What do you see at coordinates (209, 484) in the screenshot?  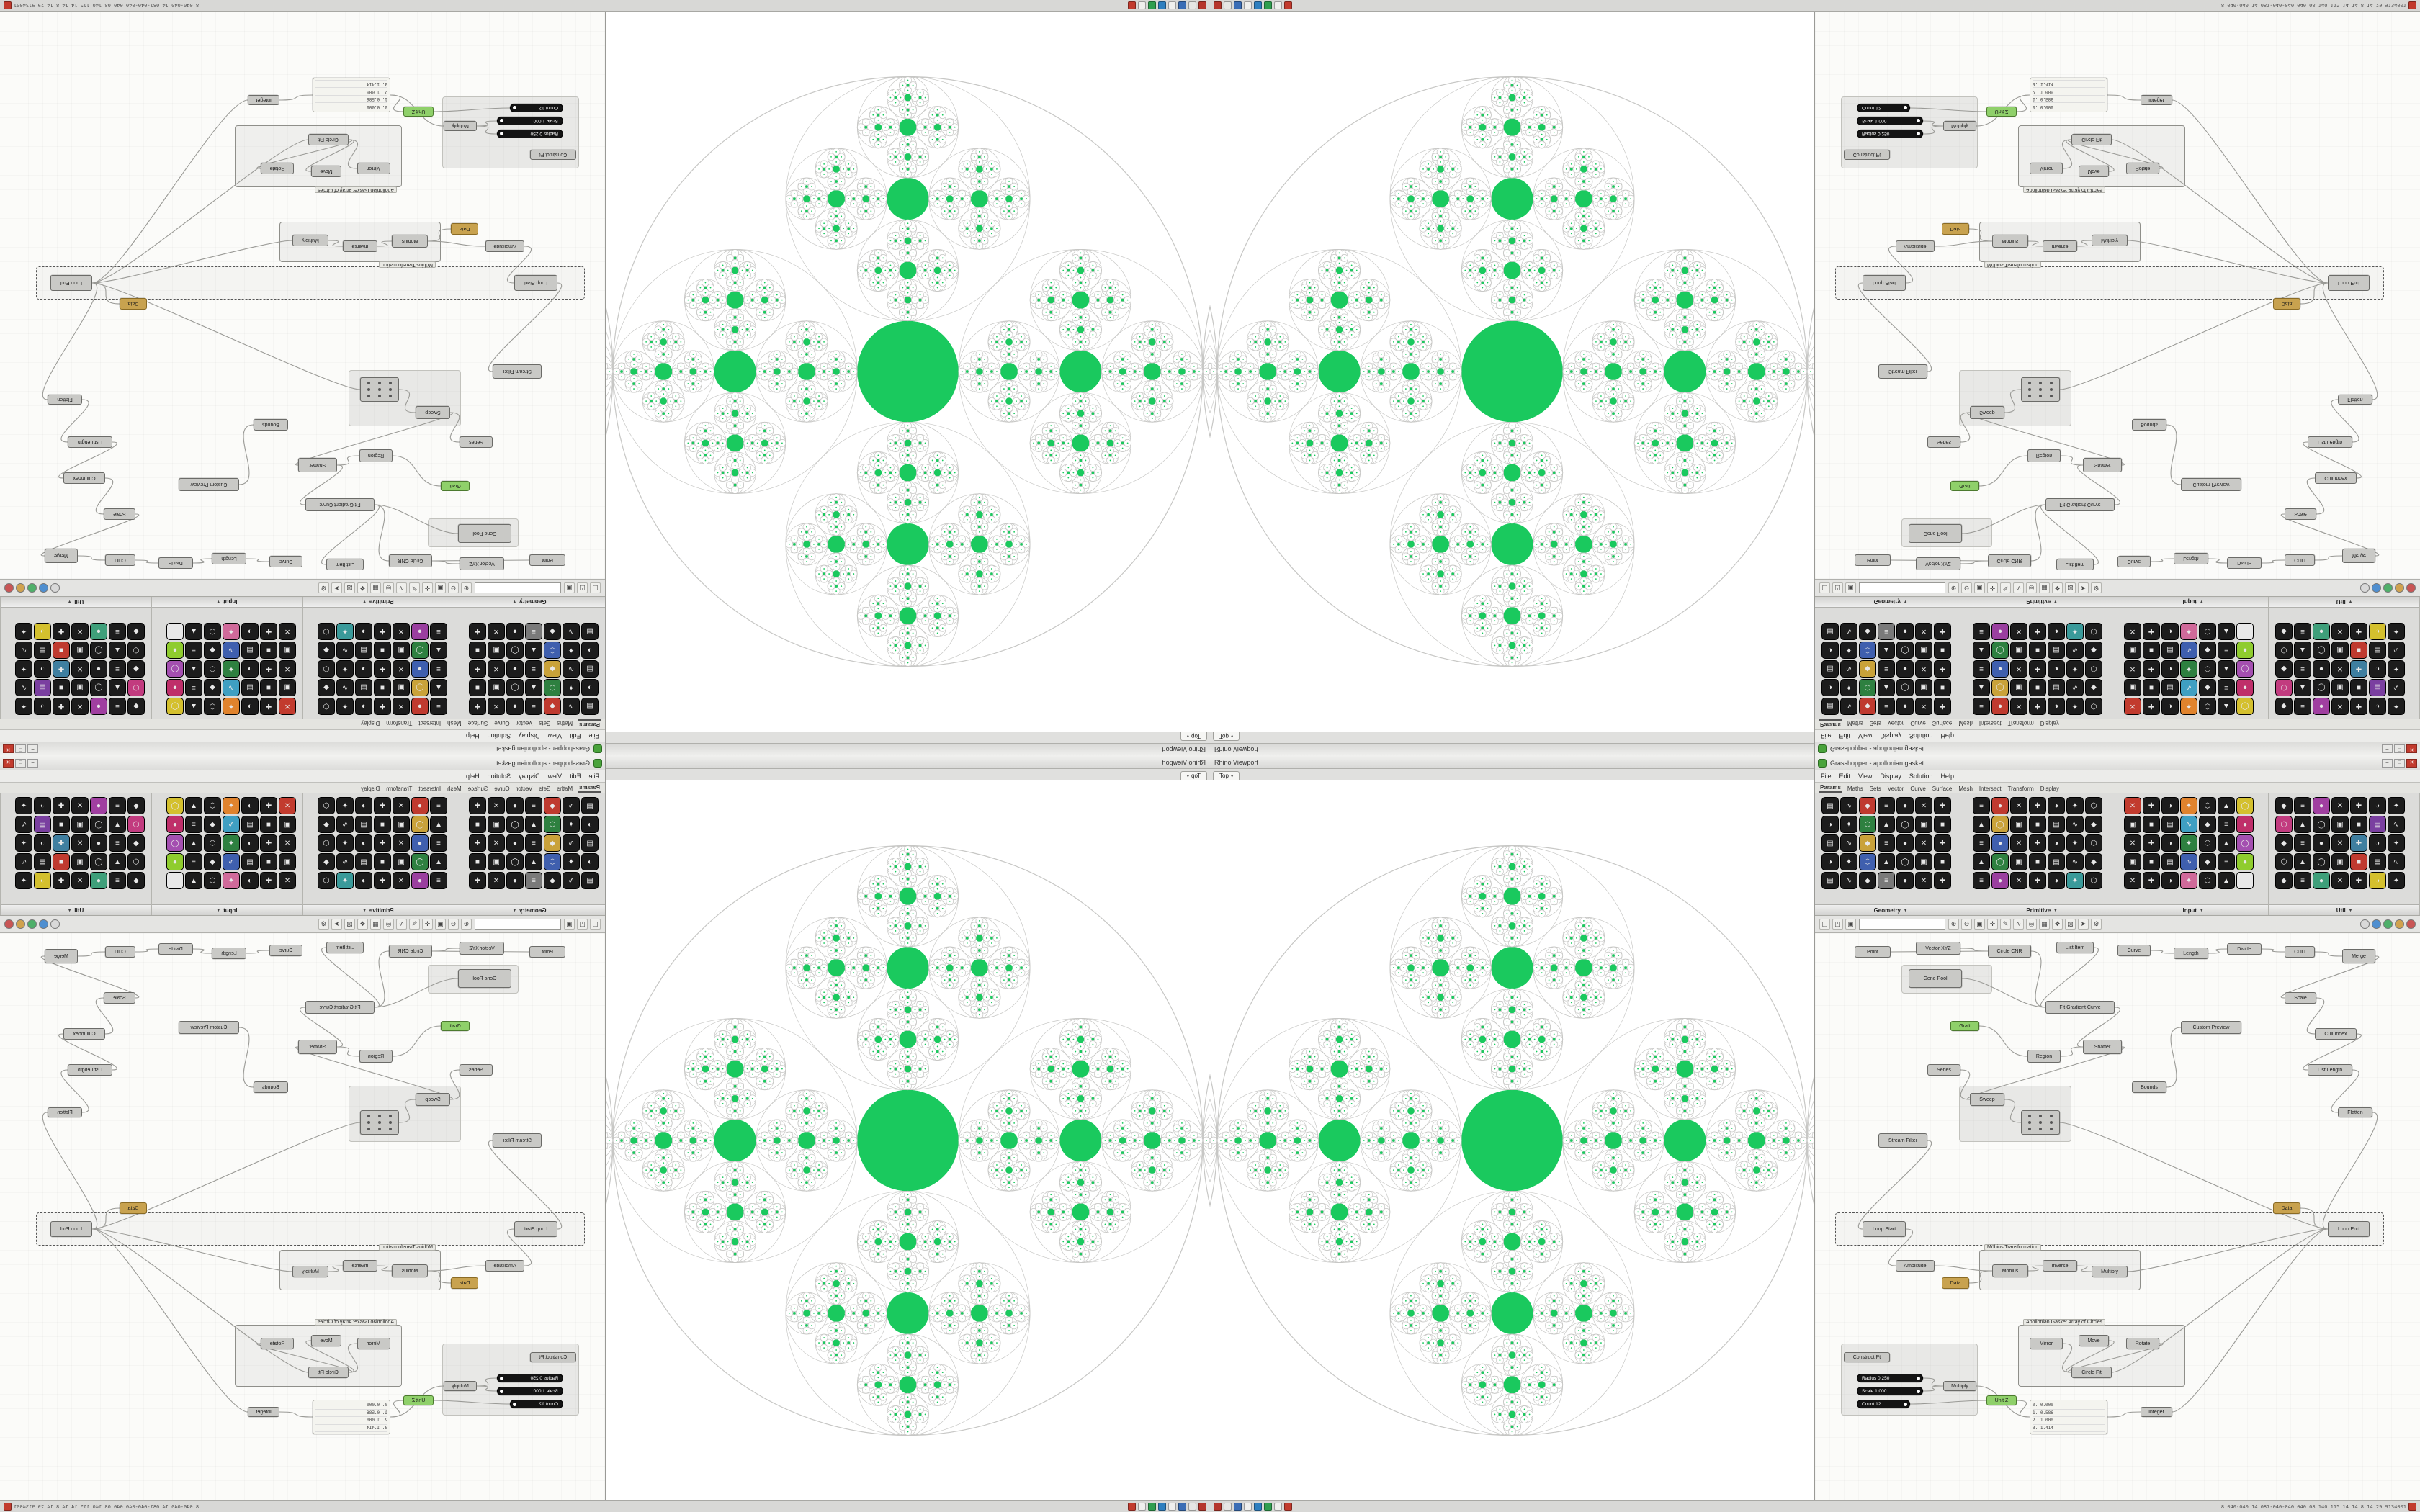 I see `gh-node-custom-preview: Custom Preview` at bounding box center [209, 484].